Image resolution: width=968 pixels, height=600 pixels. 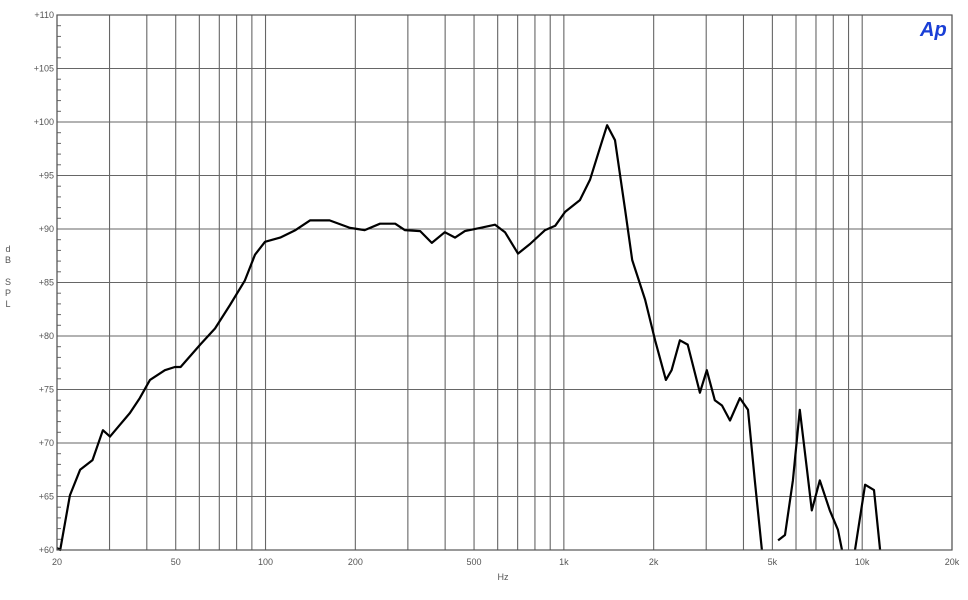 What do you see at coordinates (46, 497) in the screenshot?
I see `y-tick-label: +65` at bounding box center [46, 497].